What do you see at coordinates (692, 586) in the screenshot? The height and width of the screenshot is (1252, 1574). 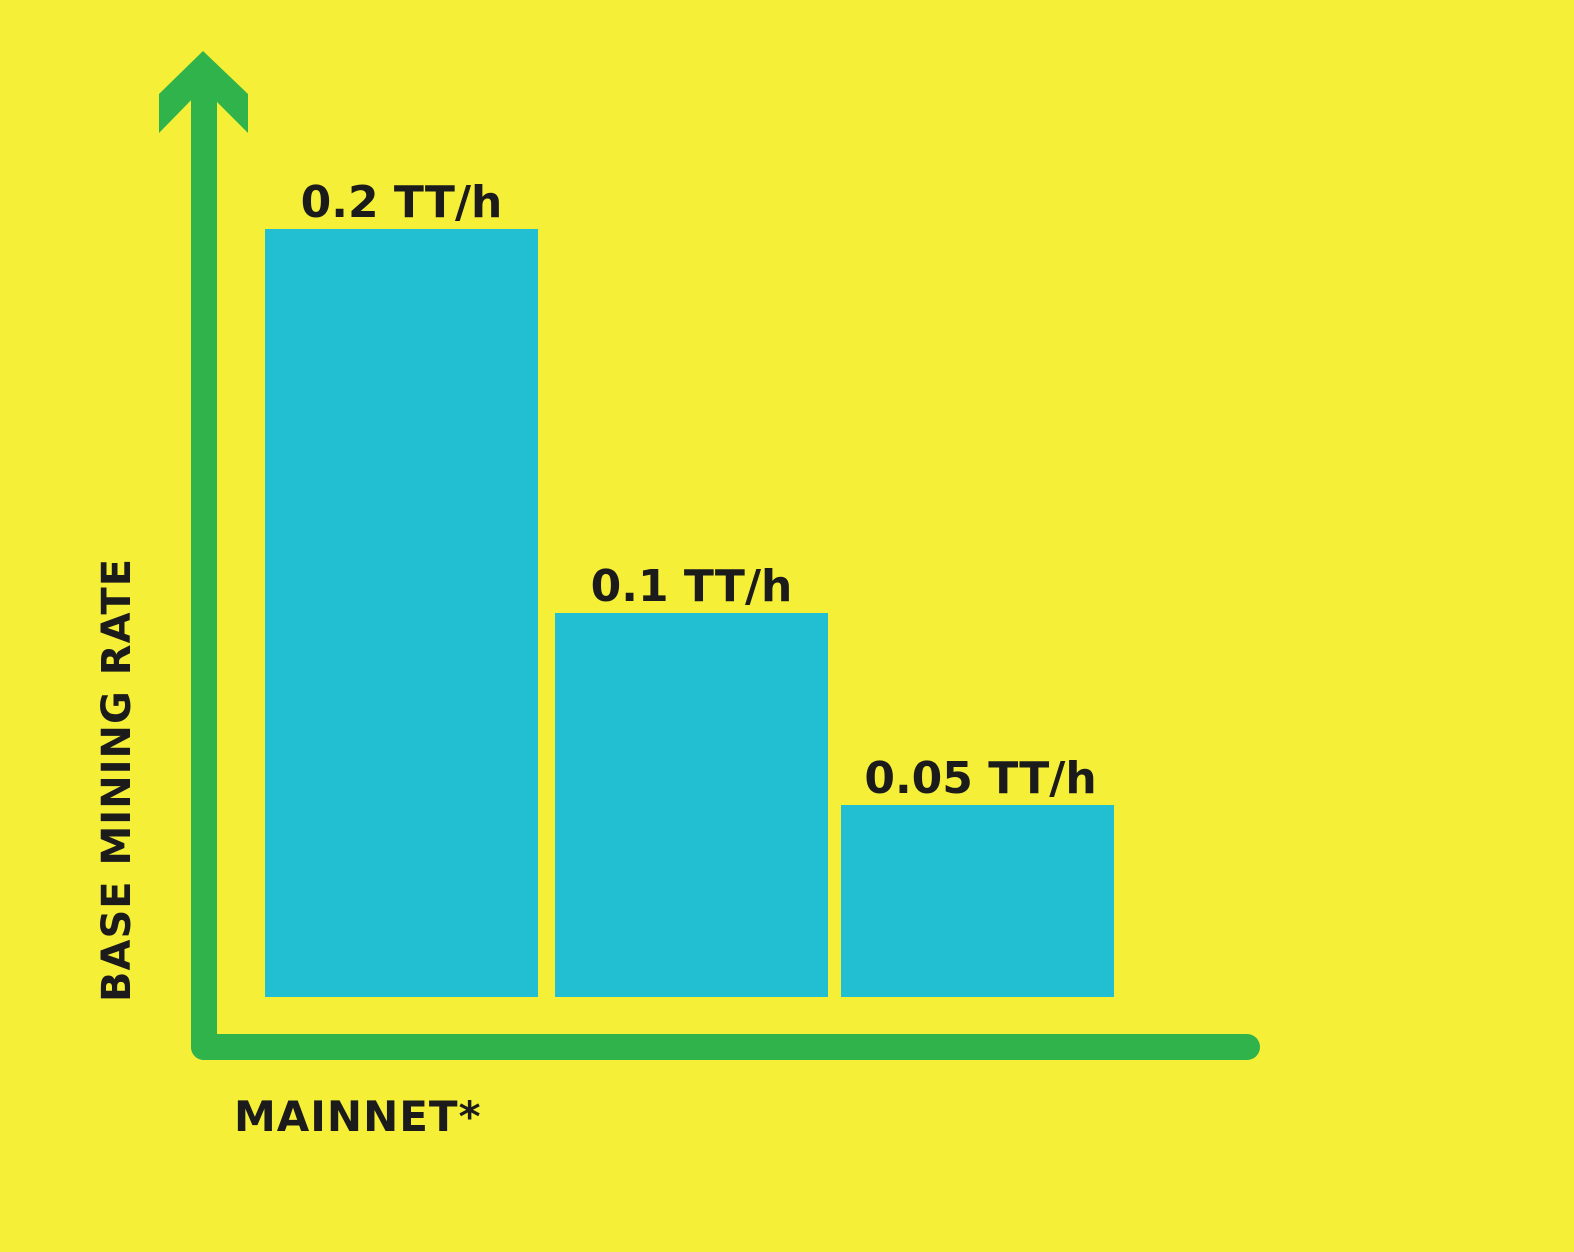 I see `data-label-2: 0.1 TT/h` at bounding box center [692, 586].